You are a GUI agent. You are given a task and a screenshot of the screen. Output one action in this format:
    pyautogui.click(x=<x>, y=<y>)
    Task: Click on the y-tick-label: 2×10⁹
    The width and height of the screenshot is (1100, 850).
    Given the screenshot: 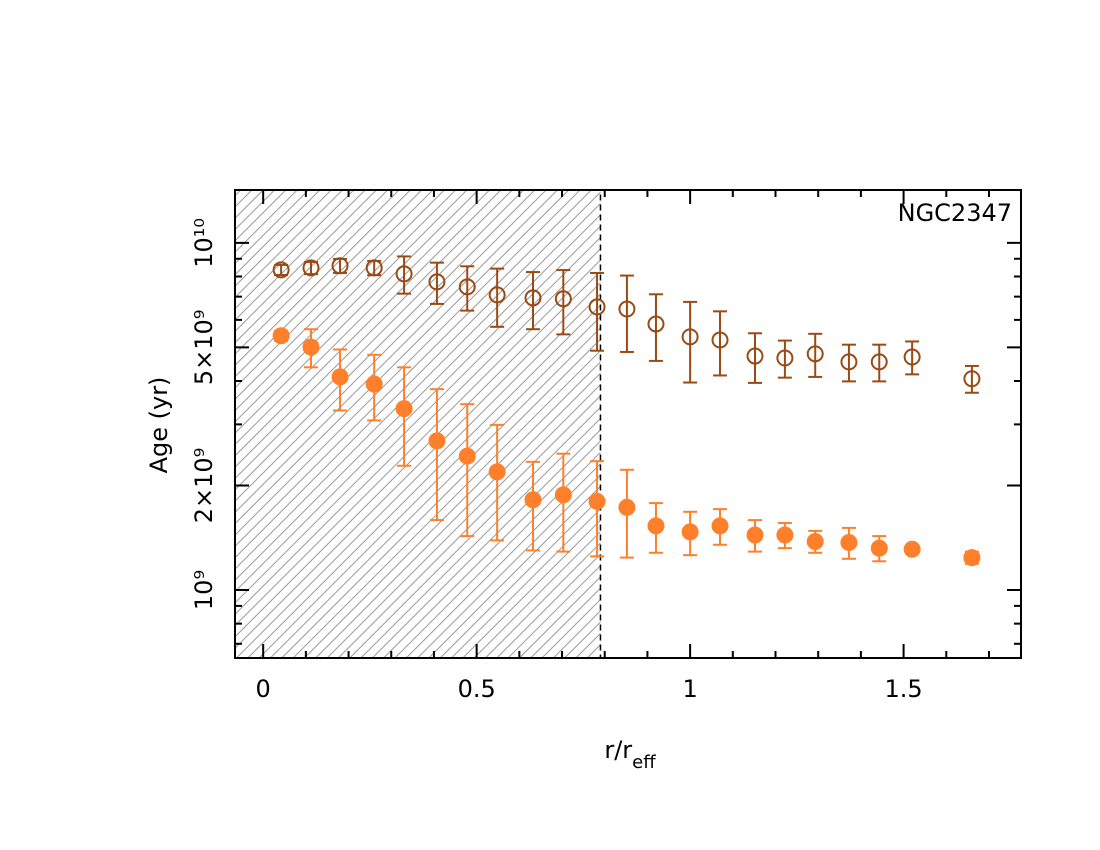 What is the action you would take?
    pyautogui.click(x=204, y=486)
    